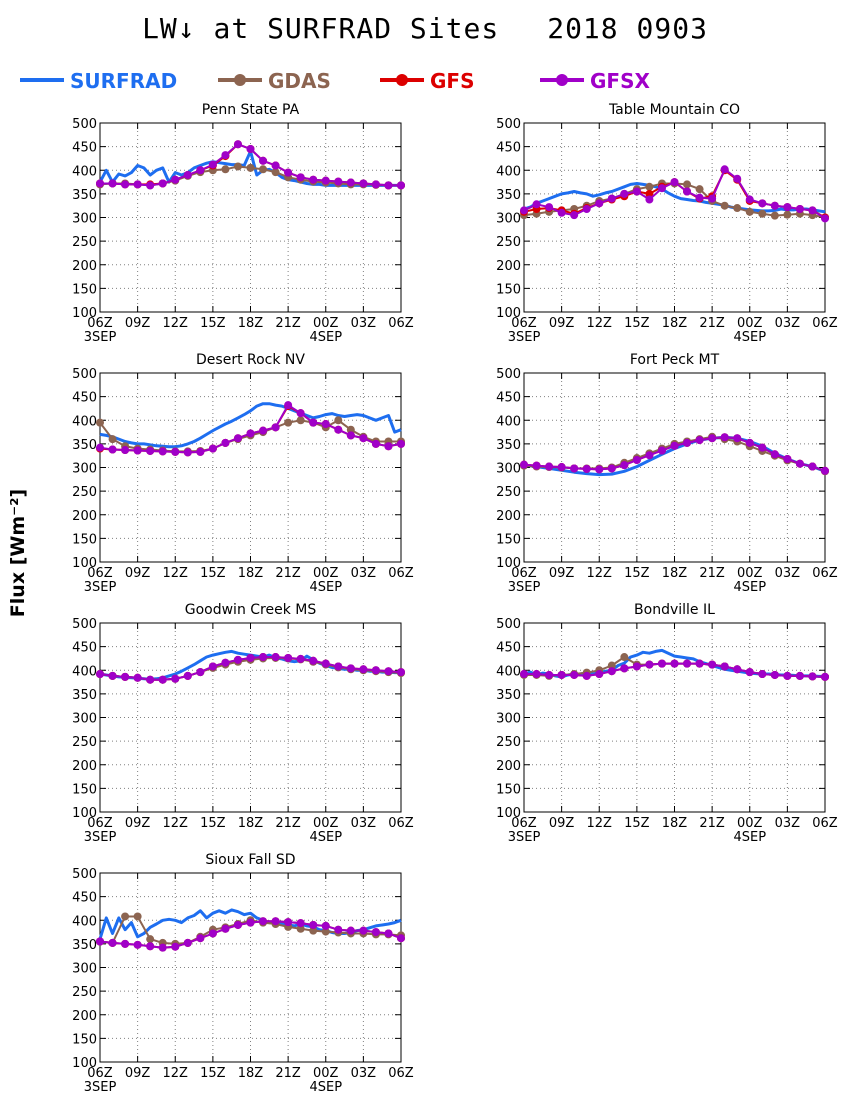 The width and height of the screenshot is (850, 1100). Describe the element at coordinates (84, 148) in the screenshot. I see `y-tick-label: 450` at that location.